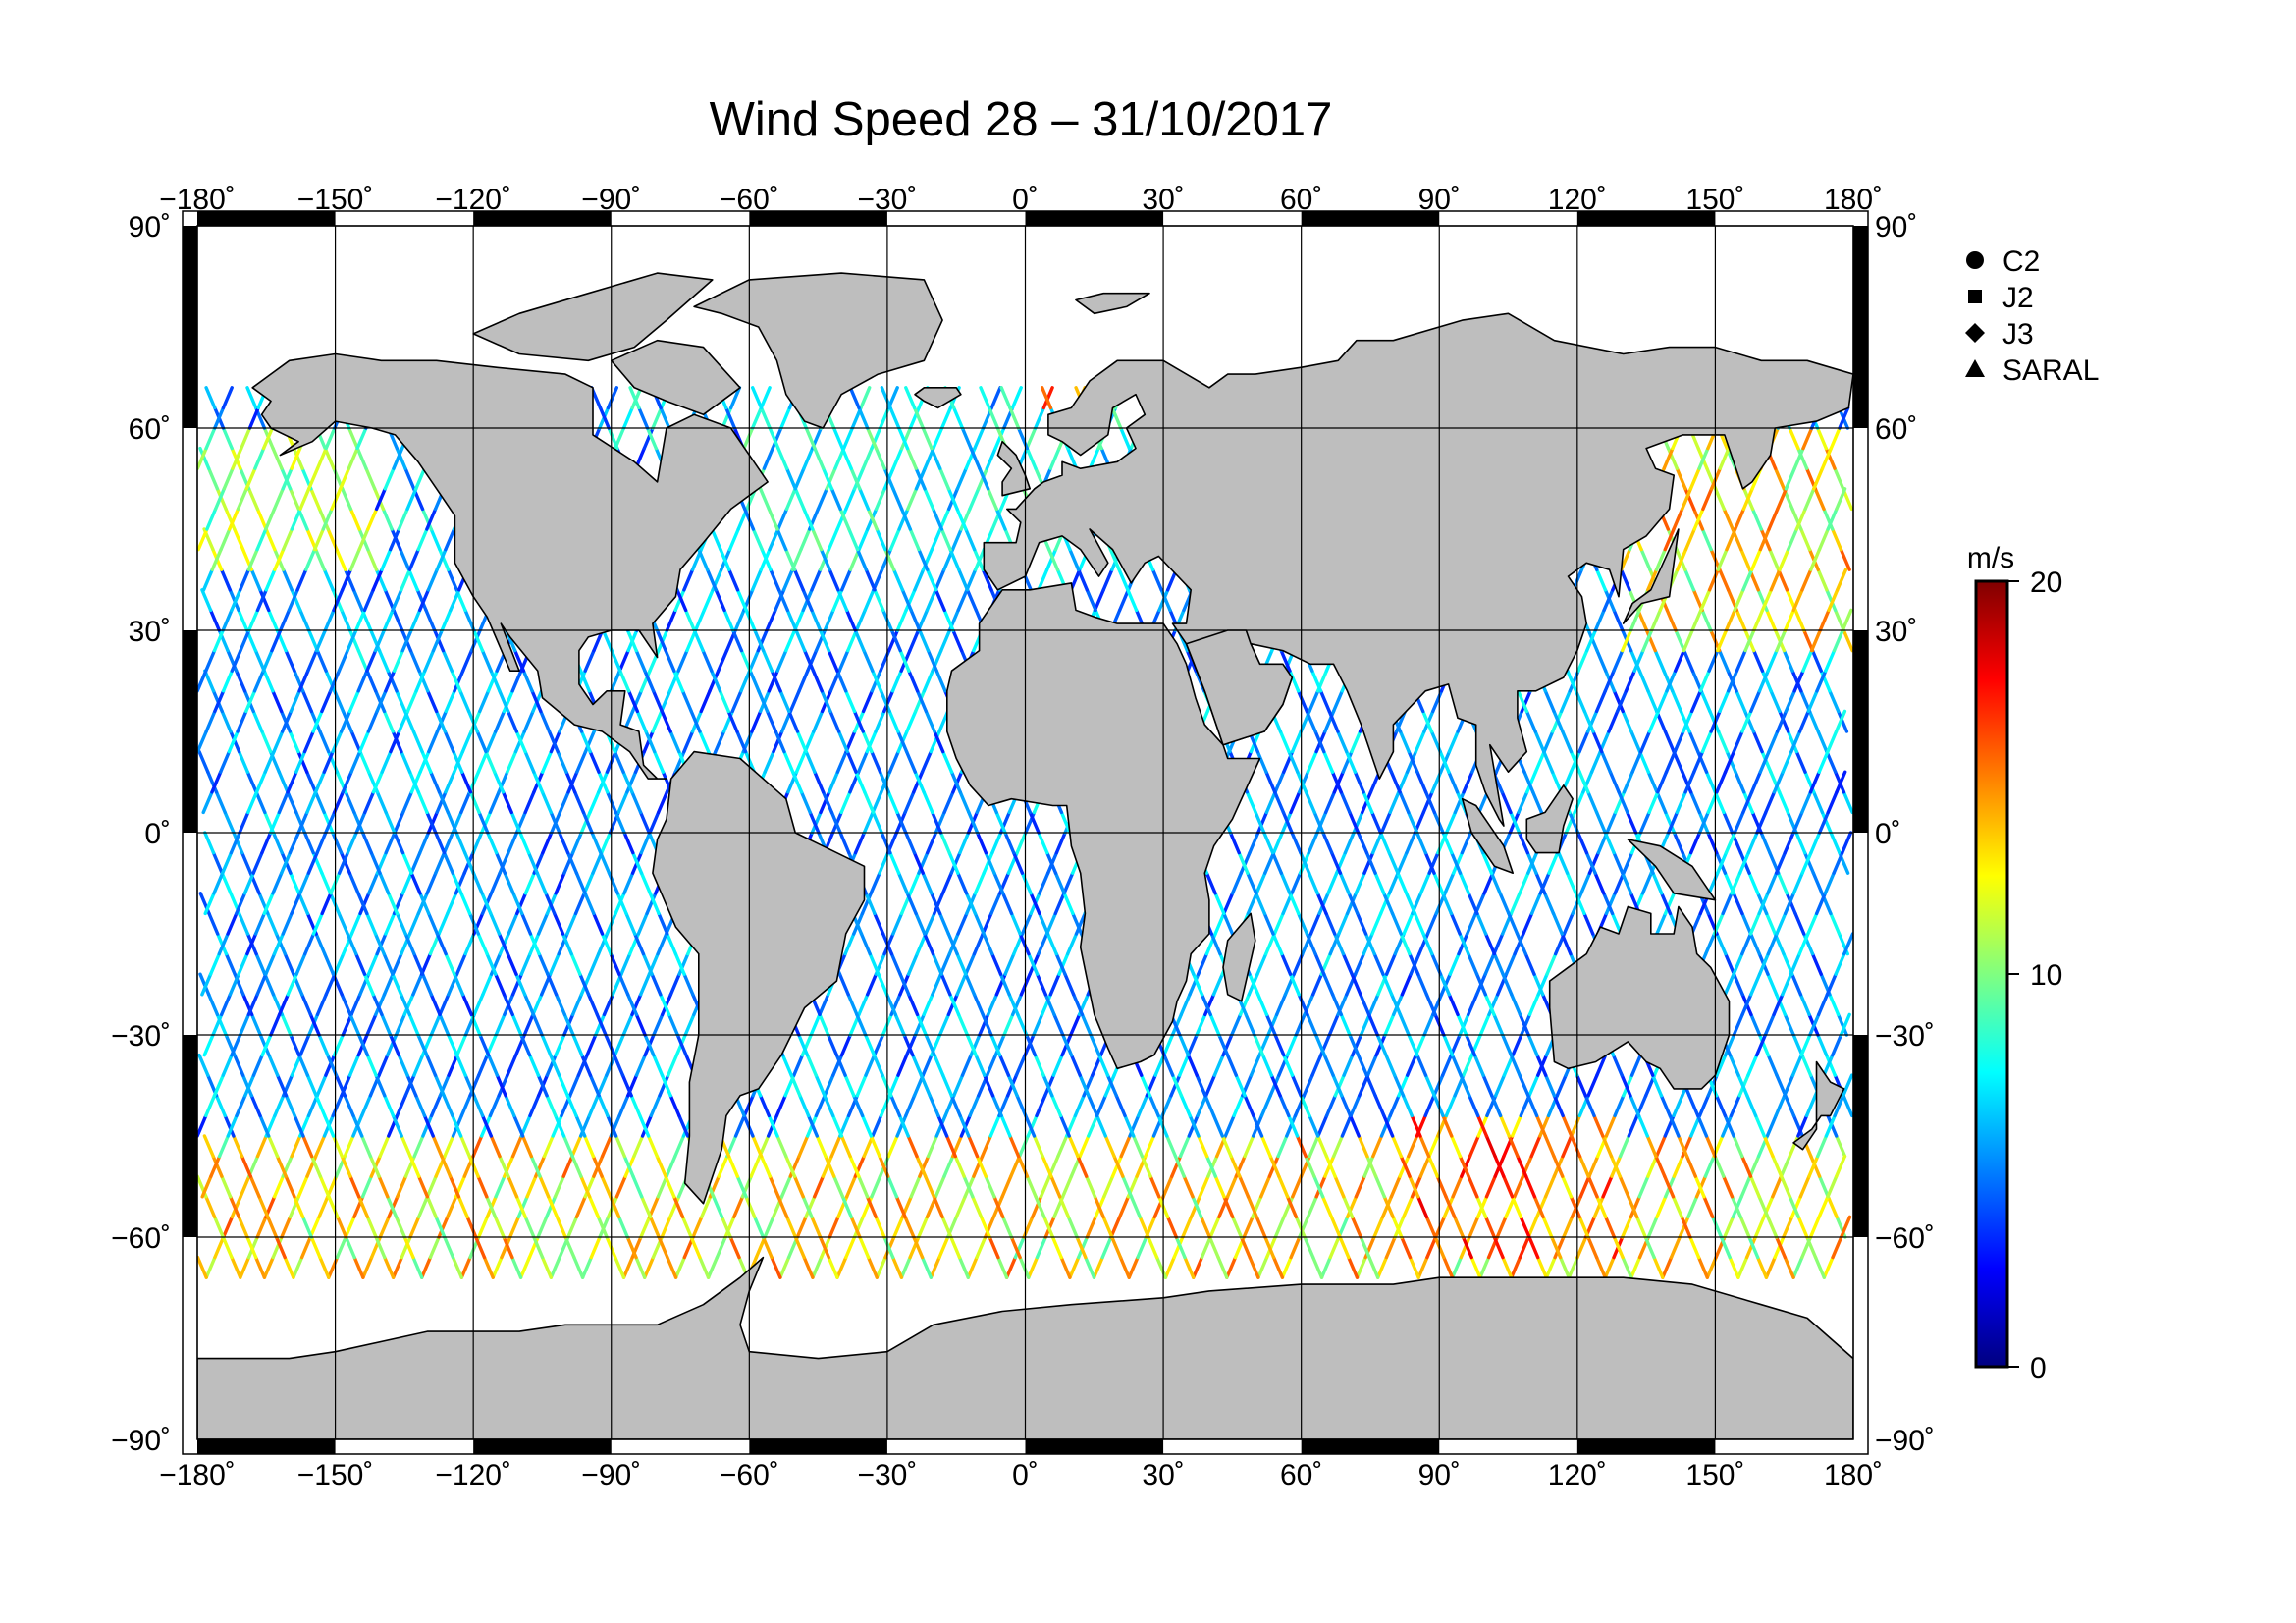 This screenshot has width=2296, height=1623. I want to click on latitude-tick-label: −60˚, so click(1905, 1238).